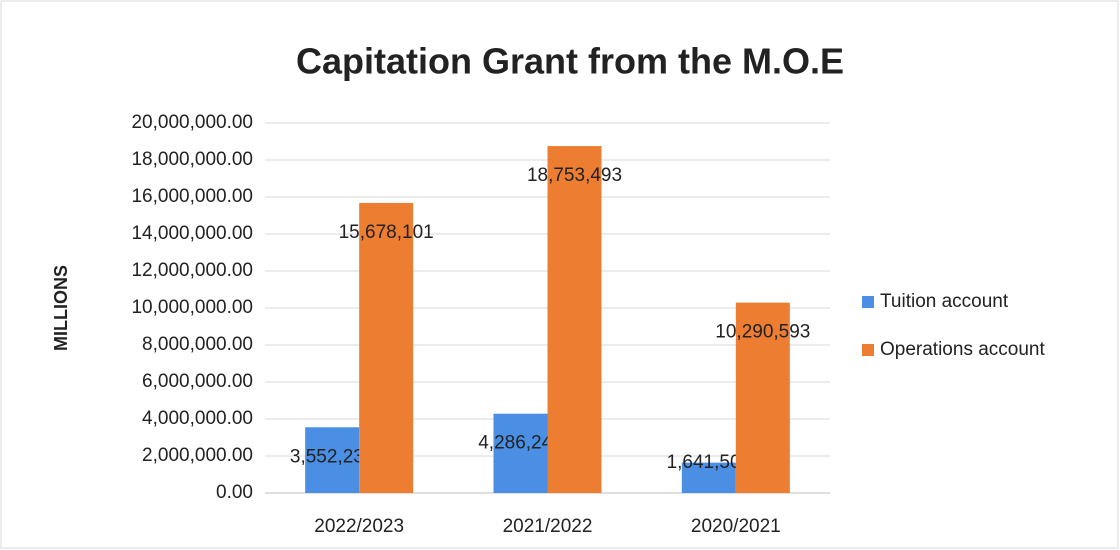 The image size is (1120, 550). Describe the element at coordinates (192, 159) in the screenshot. I see `y-tick-label: 18,000,000.00` at that location.